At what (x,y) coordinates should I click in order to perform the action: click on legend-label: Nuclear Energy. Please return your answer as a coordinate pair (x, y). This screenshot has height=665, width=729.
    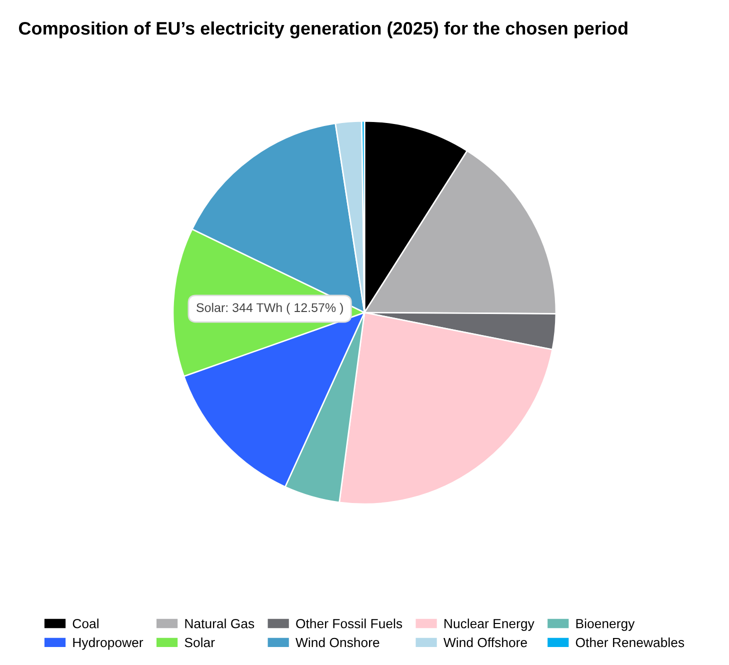
    Looking at the image, I should click on (489, 624).